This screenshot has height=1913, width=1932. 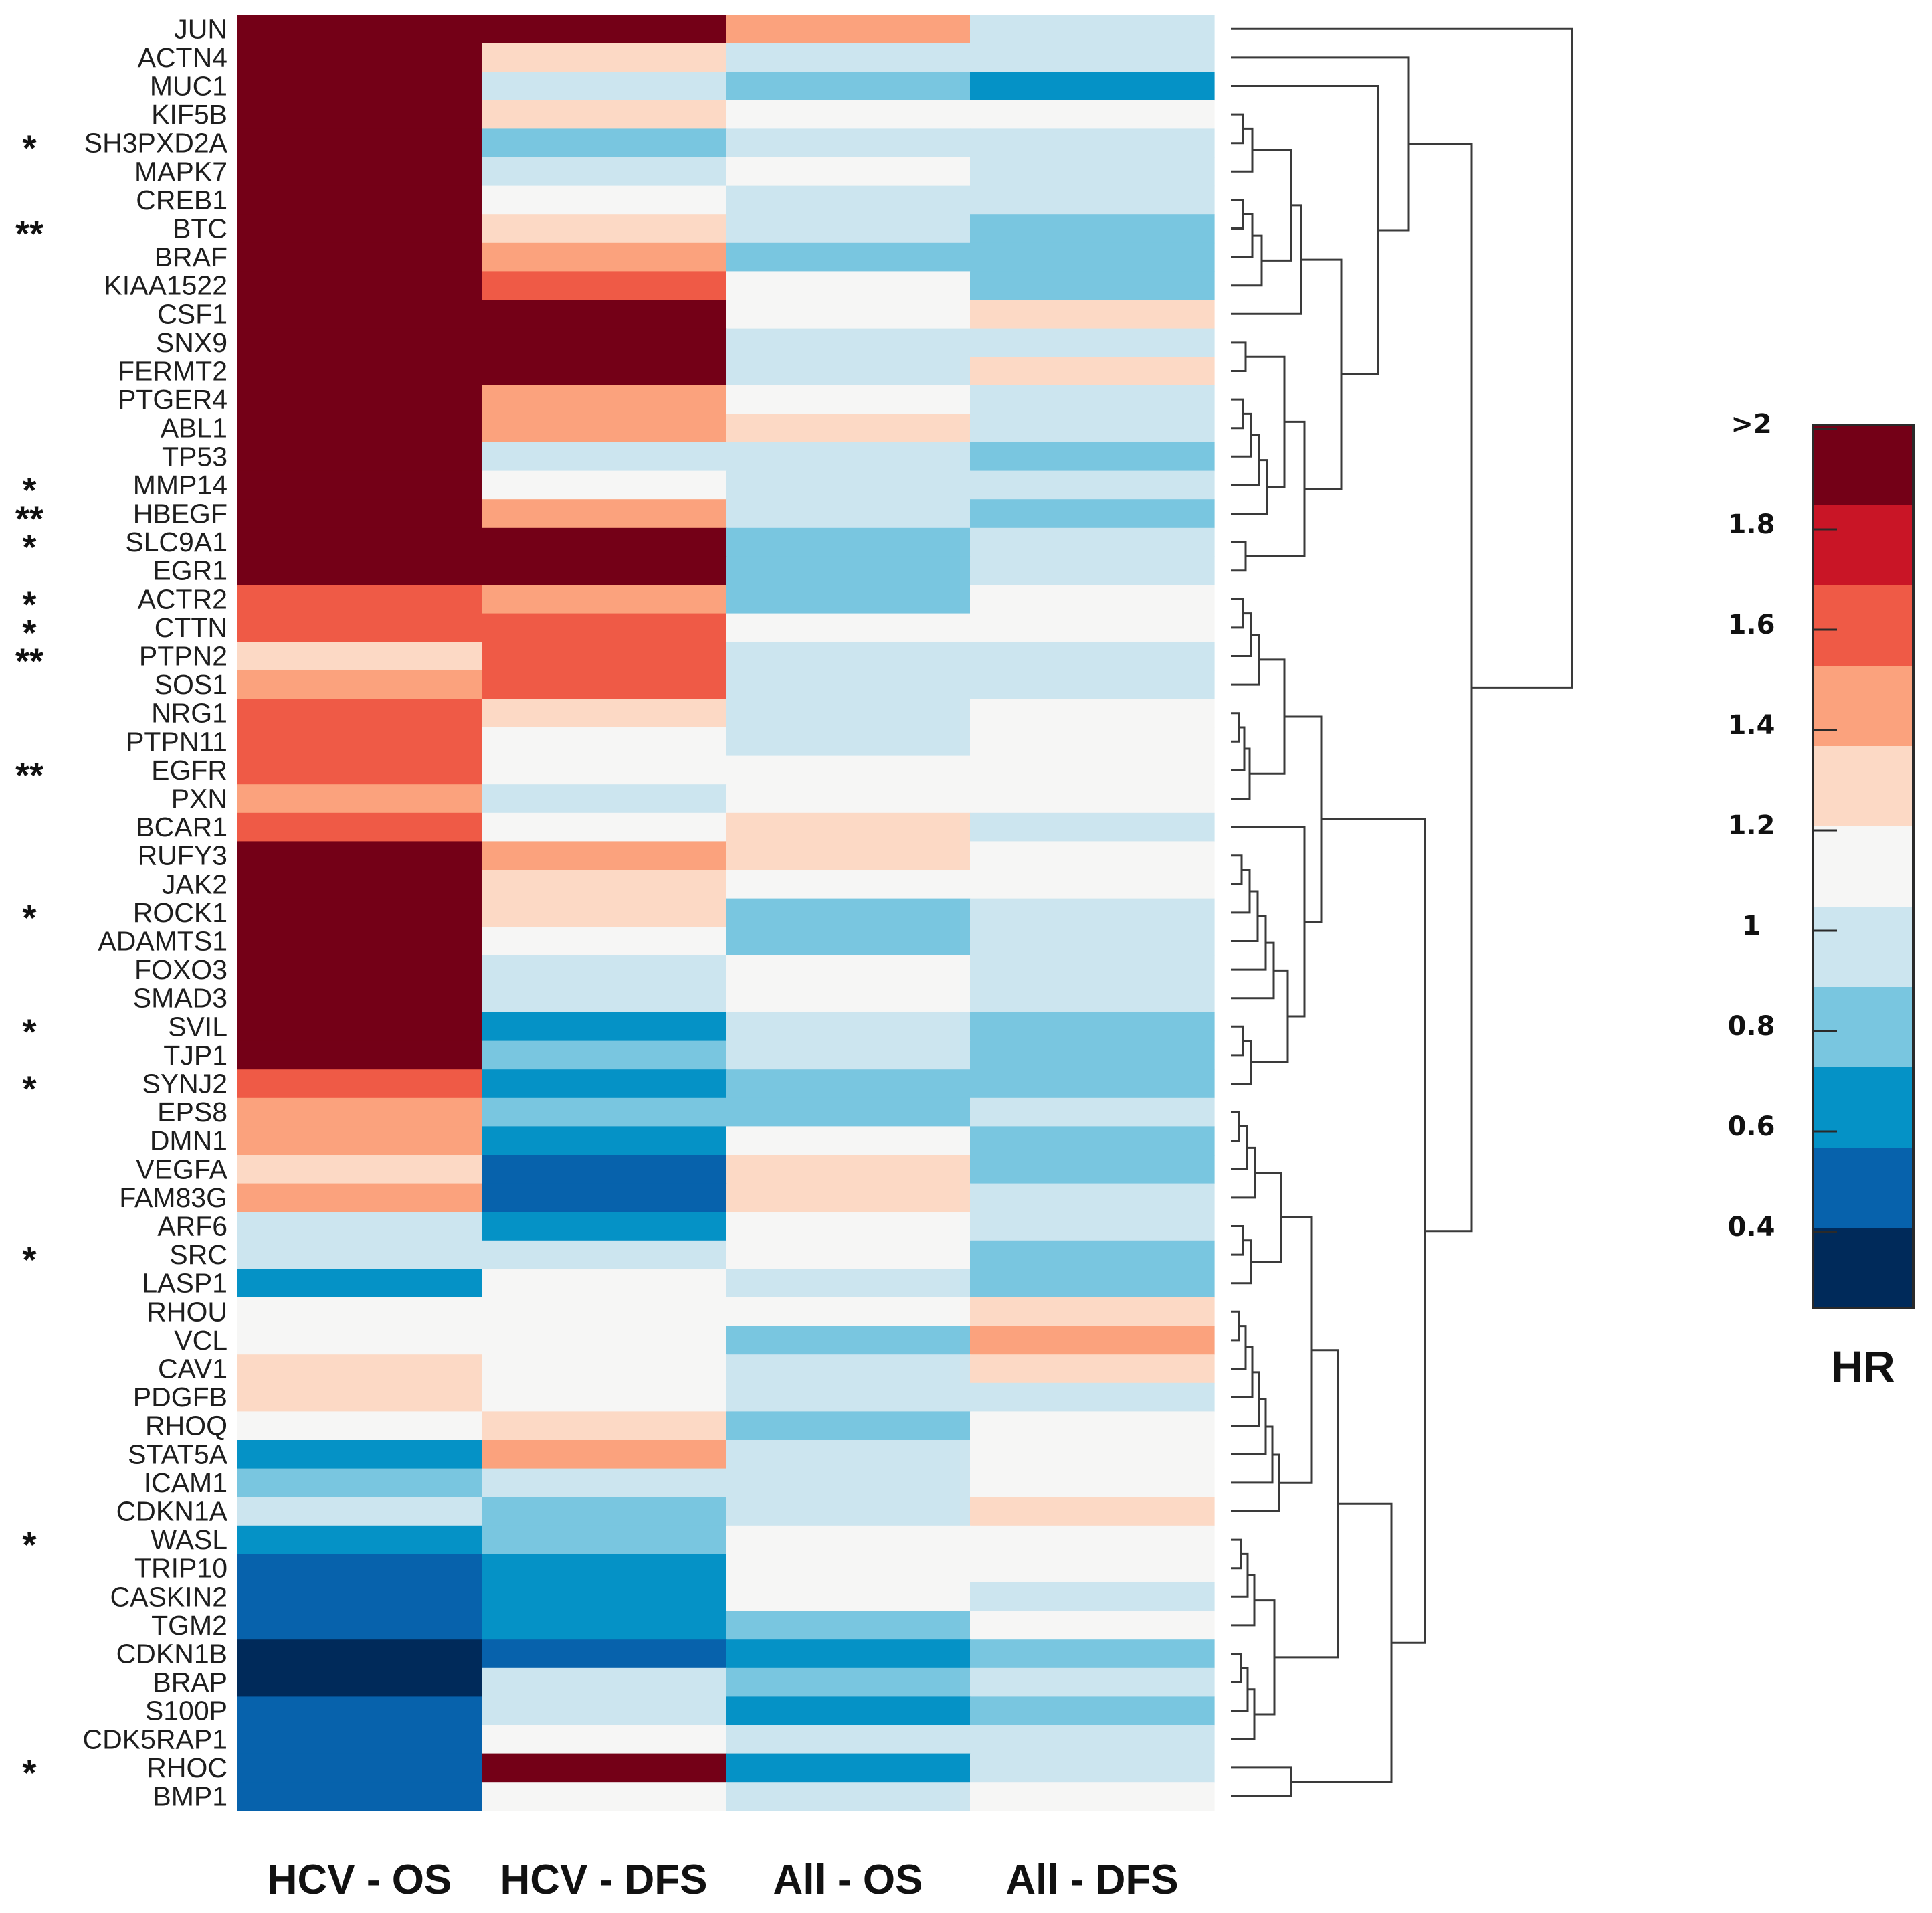 I want to click on gene-label: KIAA1522, so click(x=165, y=285).